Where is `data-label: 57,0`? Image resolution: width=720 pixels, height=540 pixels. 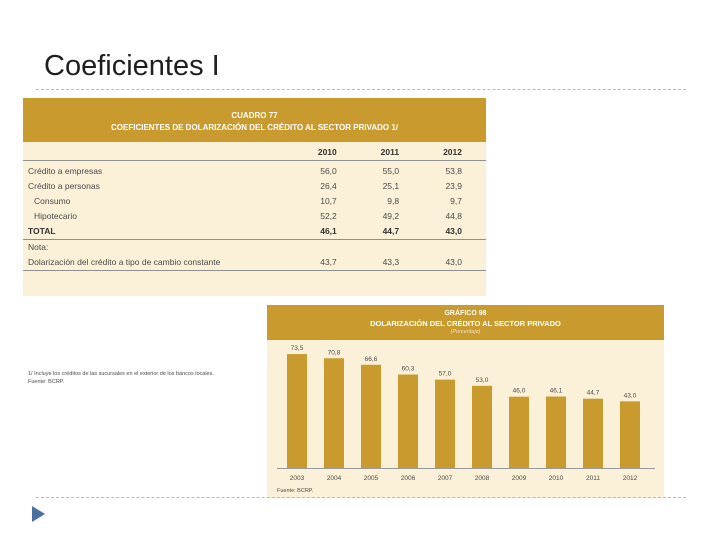 data-label: 57,0 is located at coordinates (445, 374).